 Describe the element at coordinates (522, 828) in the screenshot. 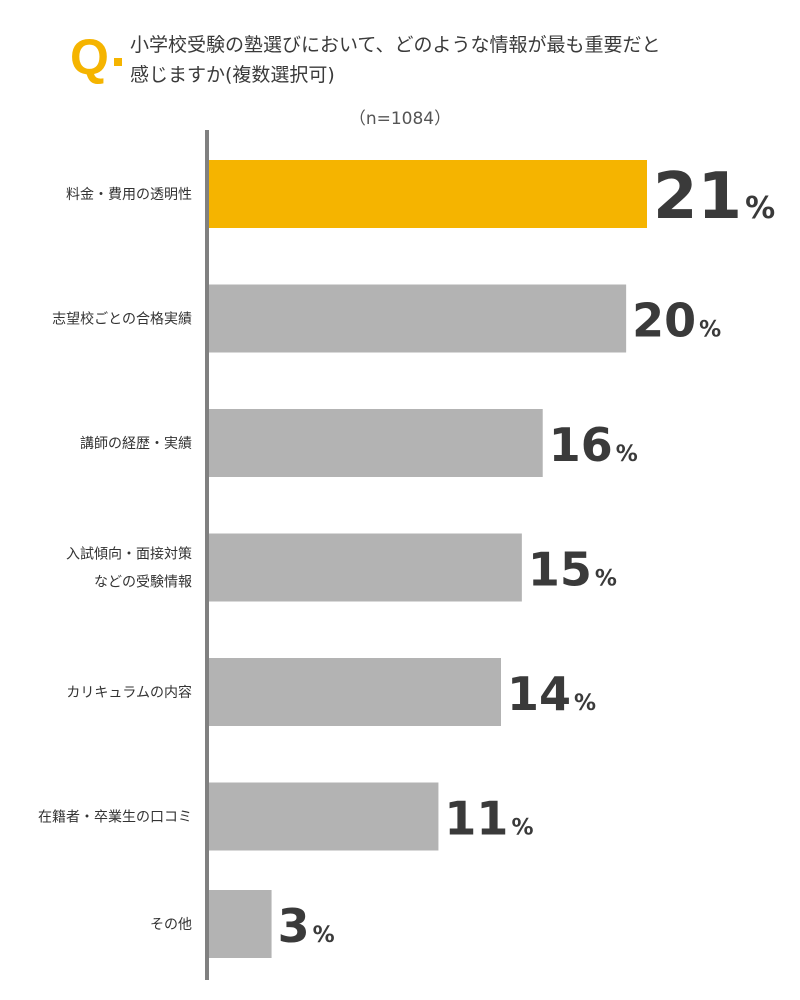

I see `value-unit-6: %` at that location.